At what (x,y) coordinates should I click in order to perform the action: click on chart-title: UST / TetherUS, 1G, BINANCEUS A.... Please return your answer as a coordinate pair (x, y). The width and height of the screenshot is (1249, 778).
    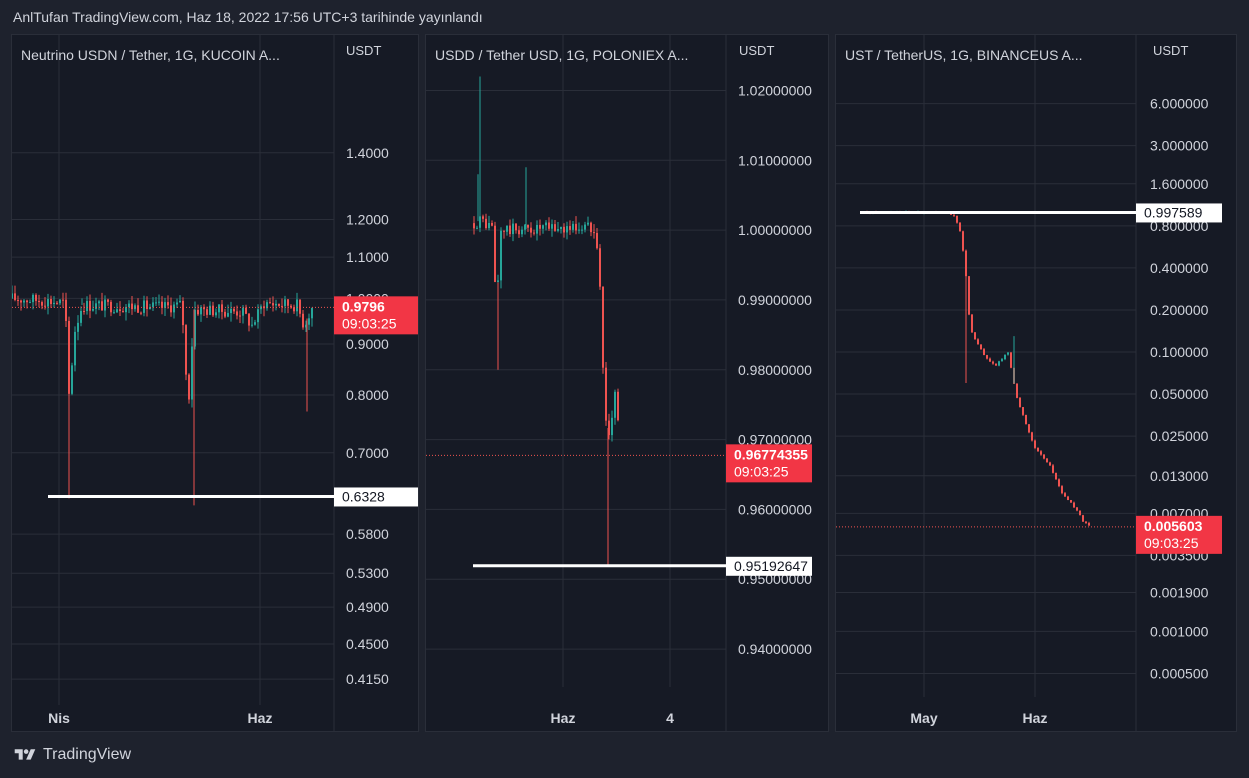
    Looking at the image, I should click on (964, 55).